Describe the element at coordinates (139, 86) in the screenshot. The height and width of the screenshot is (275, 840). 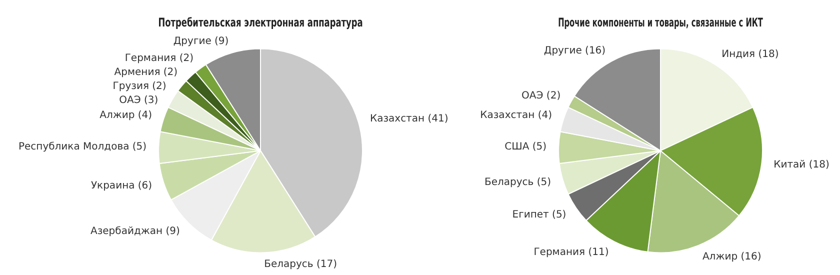
I see `slice-label: Грузия (2)` at that location.